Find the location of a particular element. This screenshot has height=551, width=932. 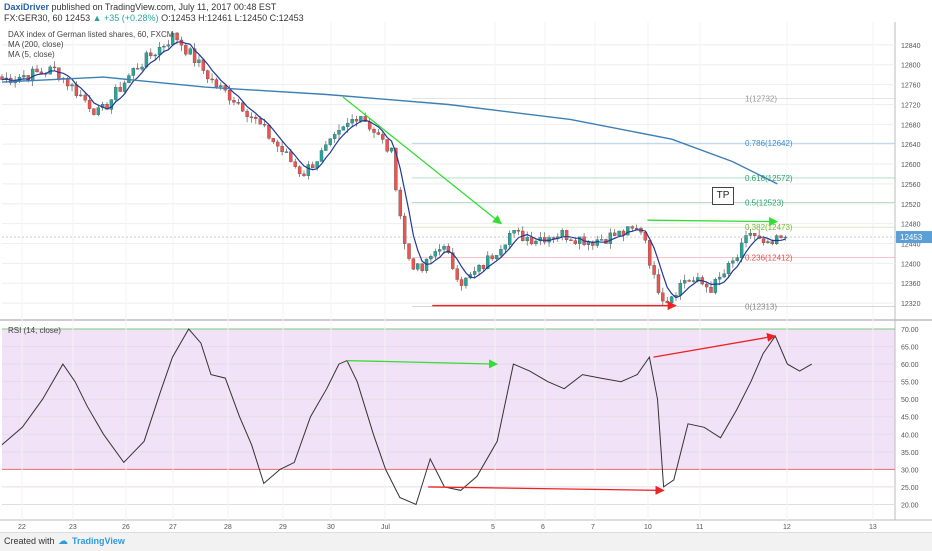

price-tick-label: 12720 is located at coordinates (911, 105).